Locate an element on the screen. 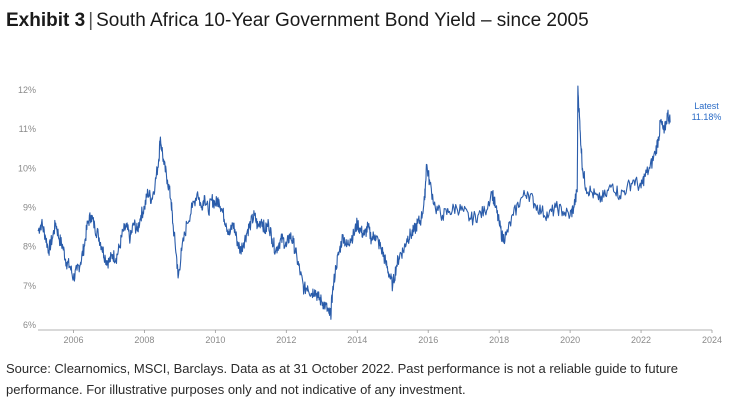 The width and height of the screenshot is (747, 415). y-tick-label: 9% is located at coordinates (29, 208).